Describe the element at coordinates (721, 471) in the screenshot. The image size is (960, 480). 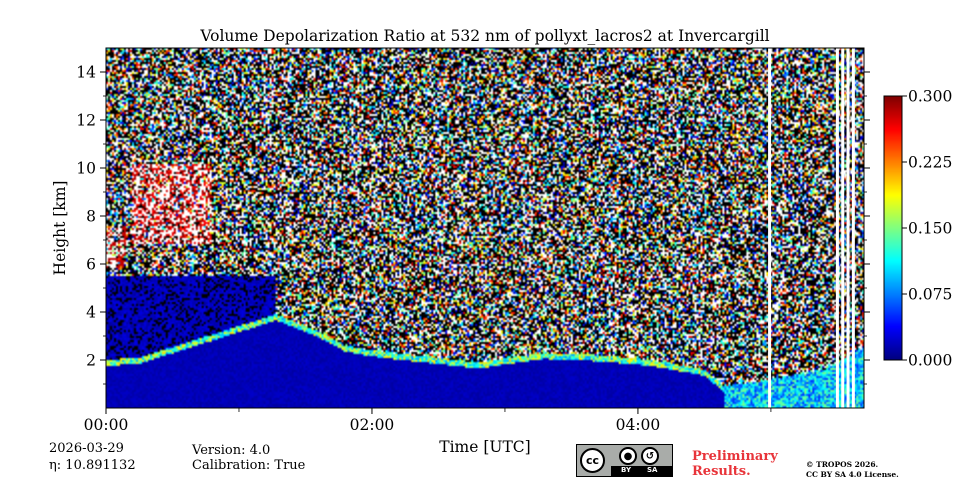
I see `preliminary-line-2: Results.` at that location.